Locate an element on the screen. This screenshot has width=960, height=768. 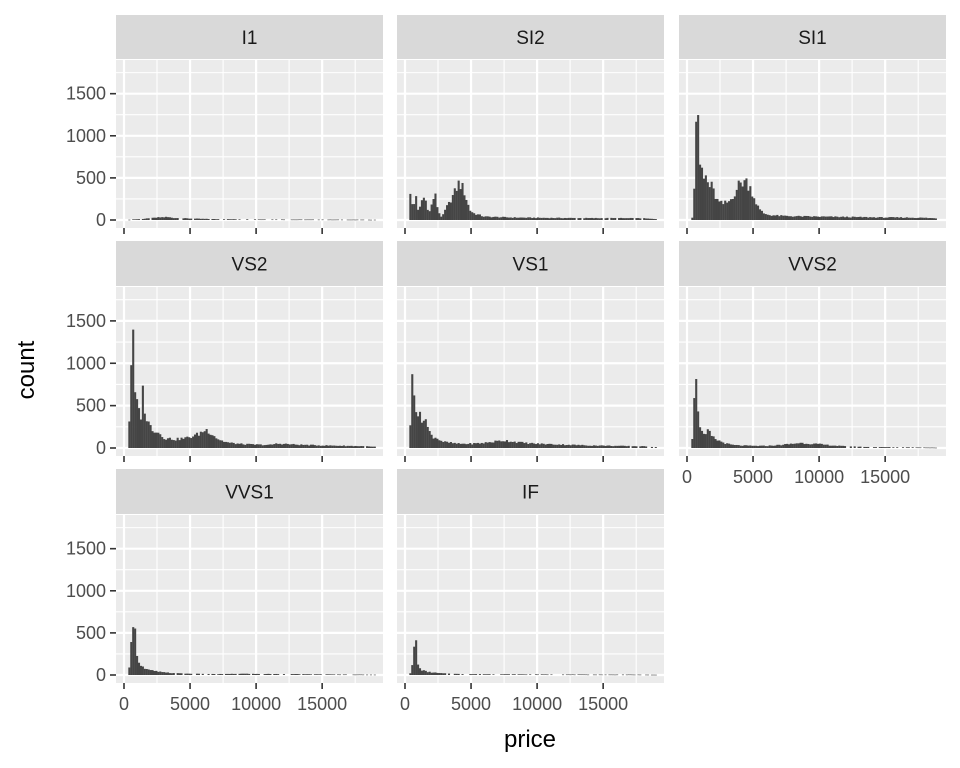
facet-strip is located at coordinates (249, 491).